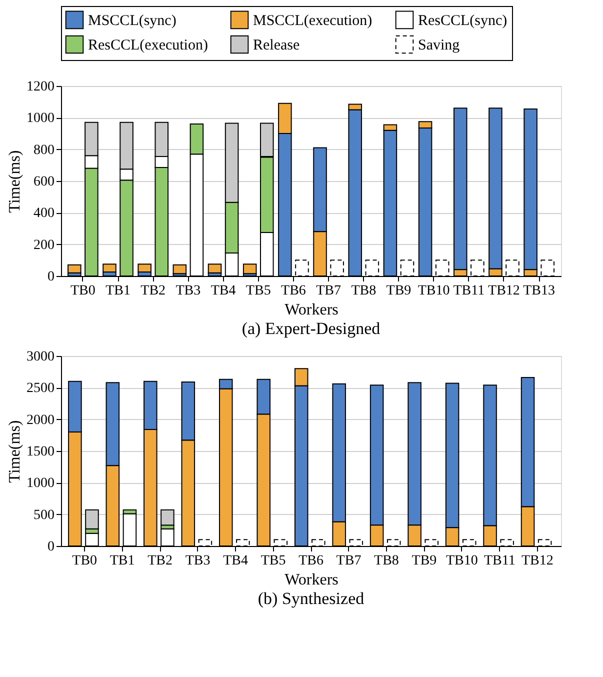  I want to click on legend-label: ResCCL(sync), so click(463, 20).